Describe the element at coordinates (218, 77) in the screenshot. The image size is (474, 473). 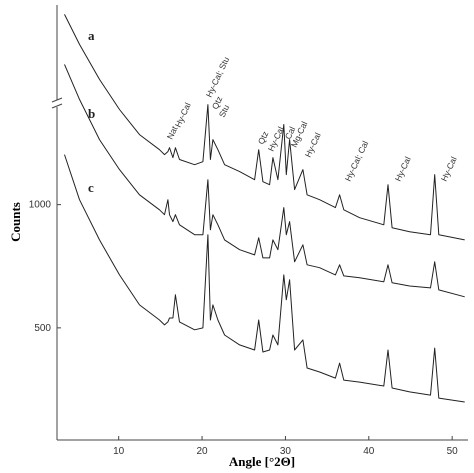
I see `peak-annotation: Hy-Cal; Stu` at that location.